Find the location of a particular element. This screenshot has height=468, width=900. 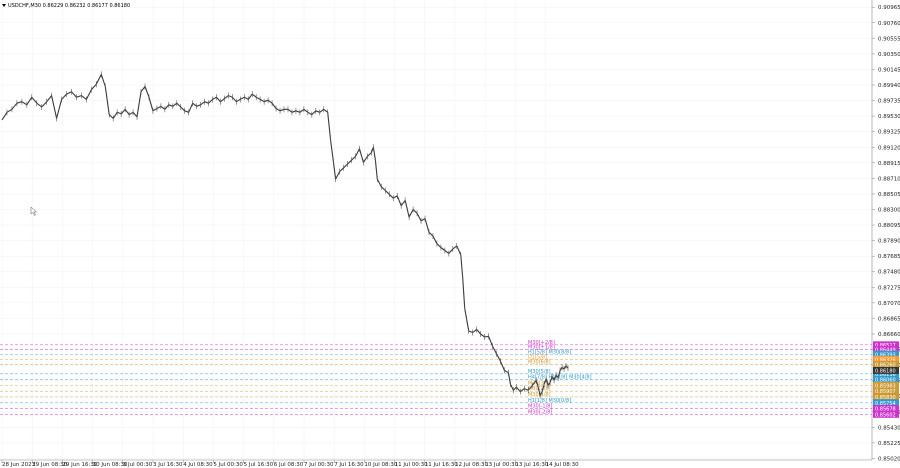

level-price-tag-text: 0.85983 is located at coordinates (885, 386).